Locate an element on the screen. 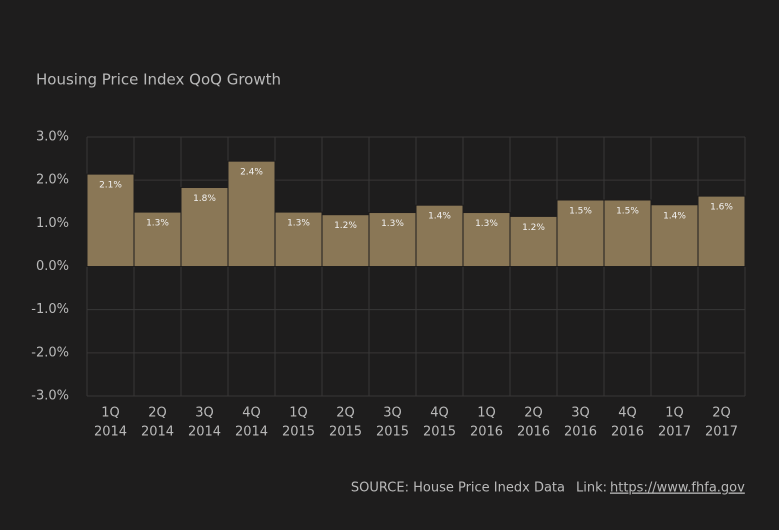  y-tick-label: -1.0% is located at coordinates (50, 309).